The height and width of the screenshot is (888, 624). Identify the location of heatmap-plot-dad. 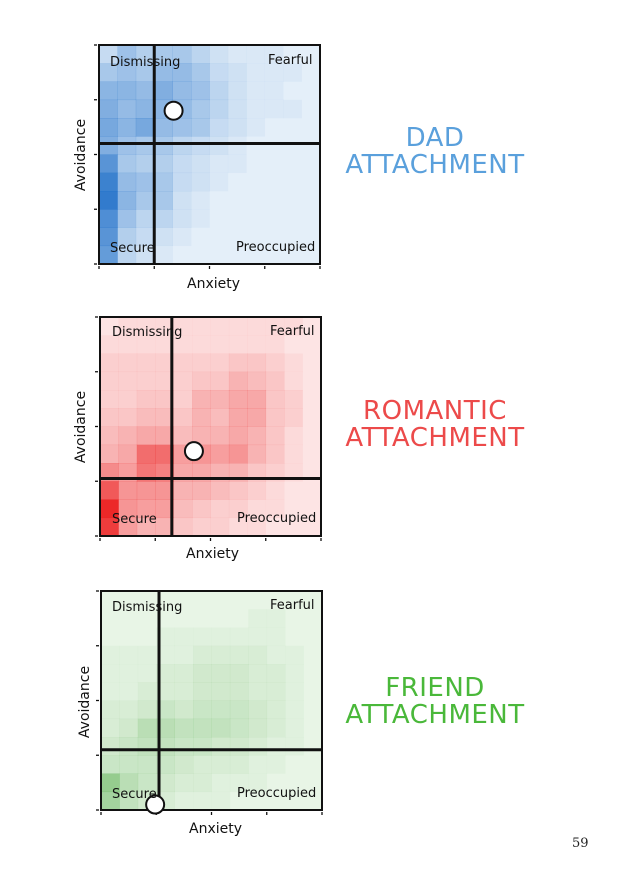
(207, 156).